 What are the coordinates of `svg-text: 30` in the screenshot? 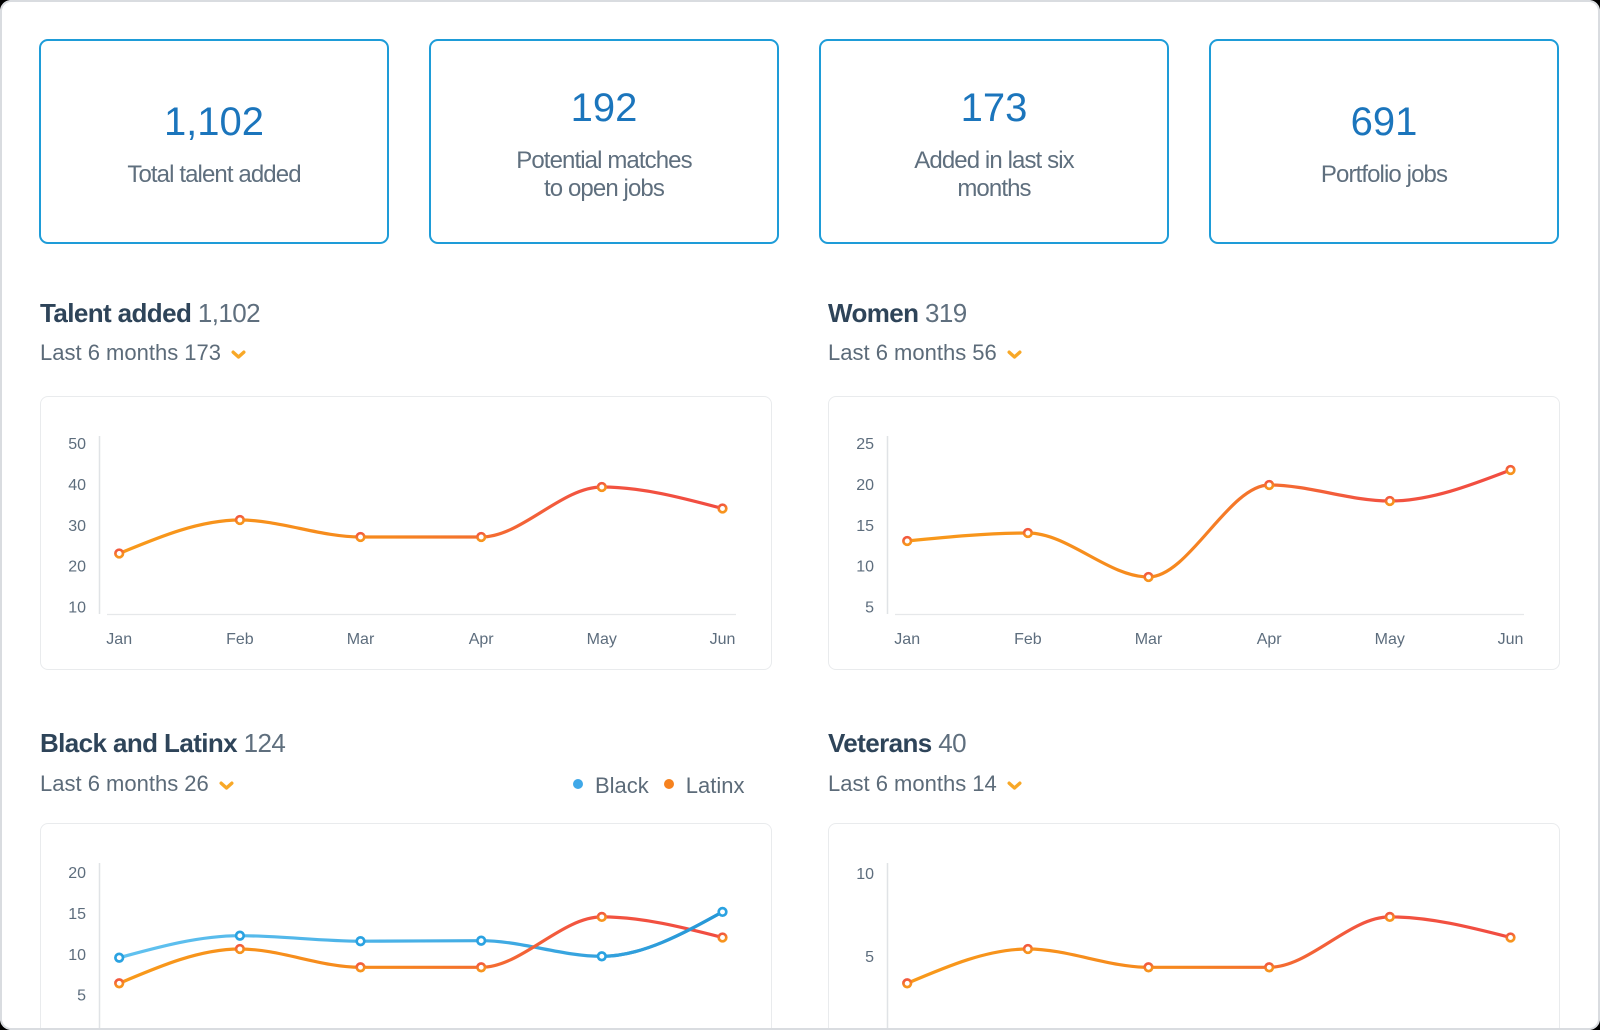 It's located at (77, 526).